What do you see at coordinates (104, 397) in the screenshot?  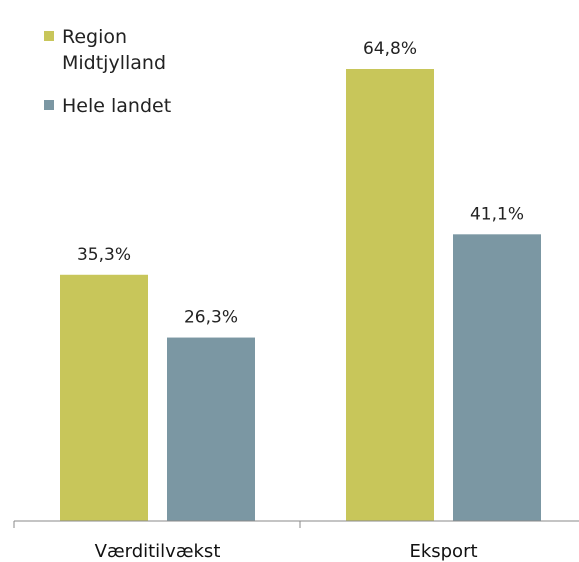 I see `bar-region-midtjylland-vaerditilvaekst` at bounding box center [104, 397].